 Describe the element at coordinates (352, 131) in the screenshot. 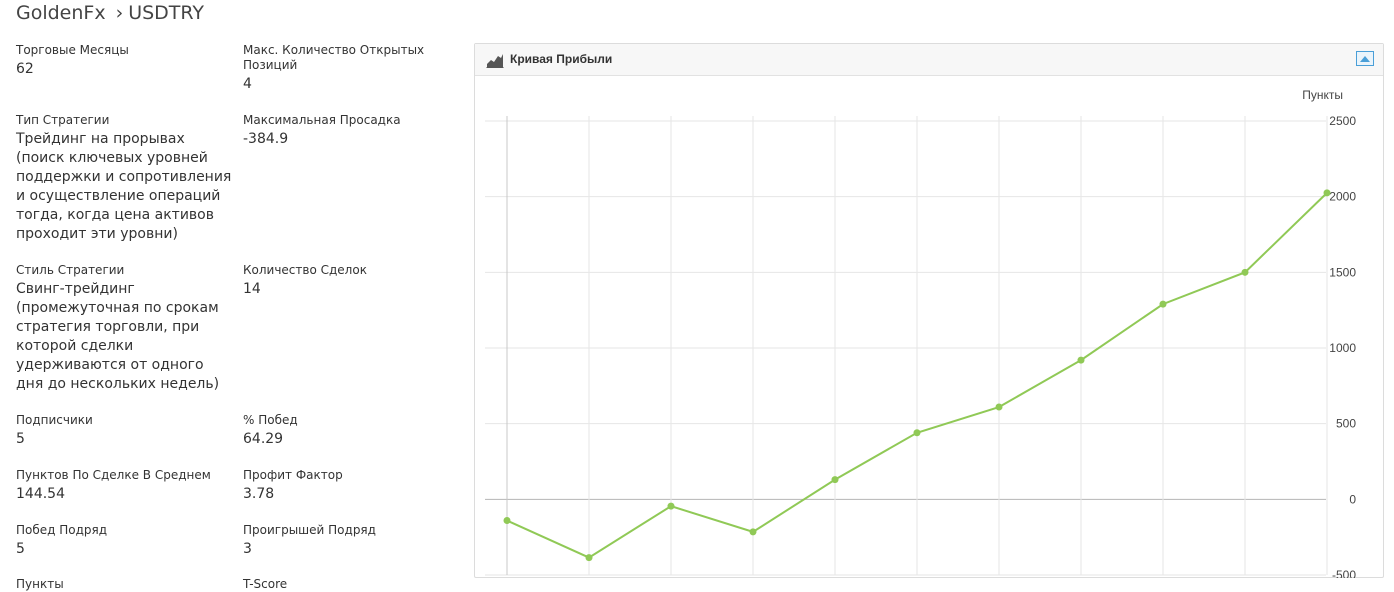

I see `stat-max-drawdown: Максимальная Просадка -384.9` at that location.